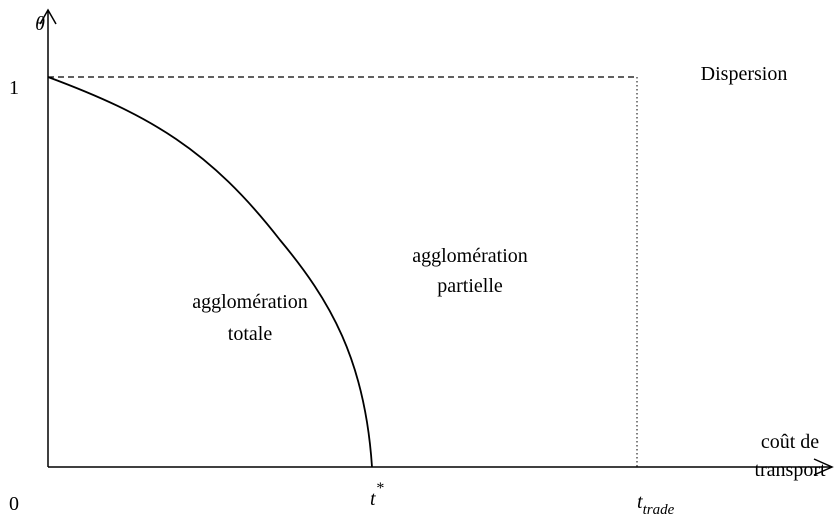 The width and height of the screenshot is (837, 527). What do you see at coordinates (40, 24) in the screenshot?
I see `y-label: θ` at bounding box center [40, 24].